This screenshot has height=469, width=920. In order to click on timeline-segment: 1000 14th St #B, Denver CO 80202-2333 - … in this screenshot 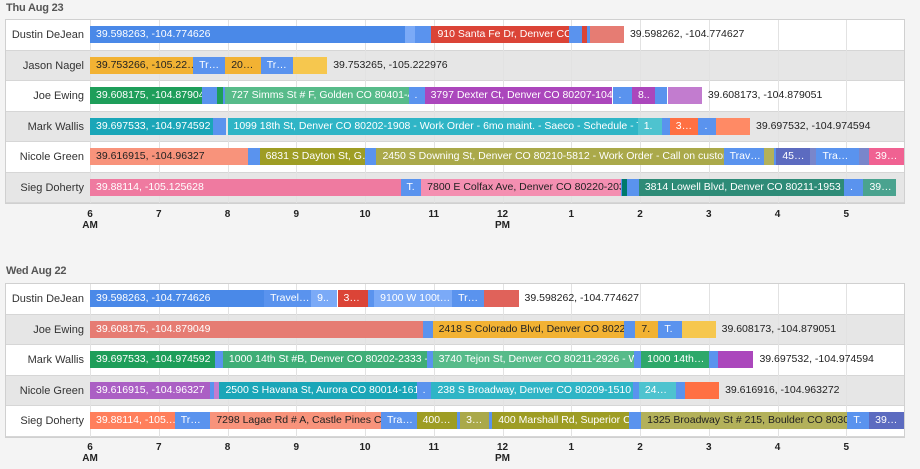, I will do `click(324, 360)`.